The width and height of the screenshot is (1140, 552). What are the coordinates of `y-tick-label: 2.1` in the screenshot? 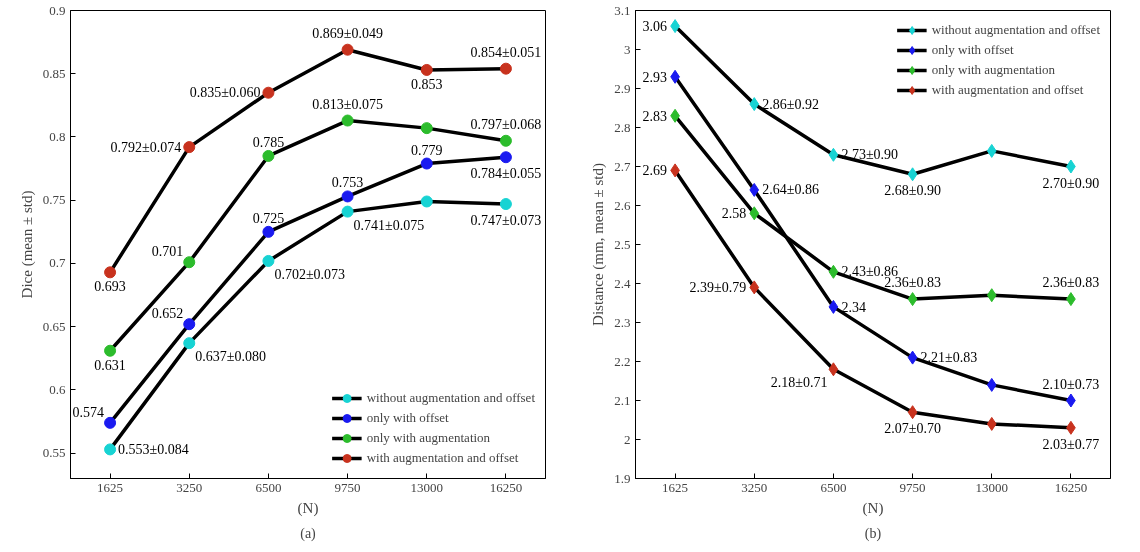 It's located at (622, 400).